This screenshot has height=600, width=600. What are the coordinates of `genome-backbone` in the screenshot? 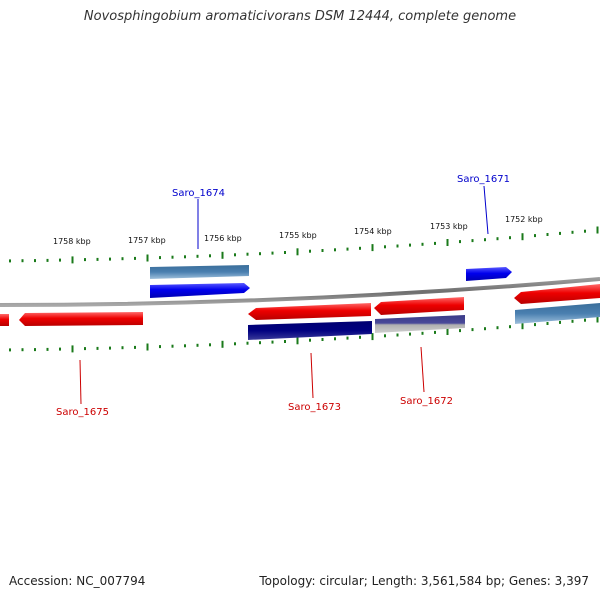 It's located at (300, 292).